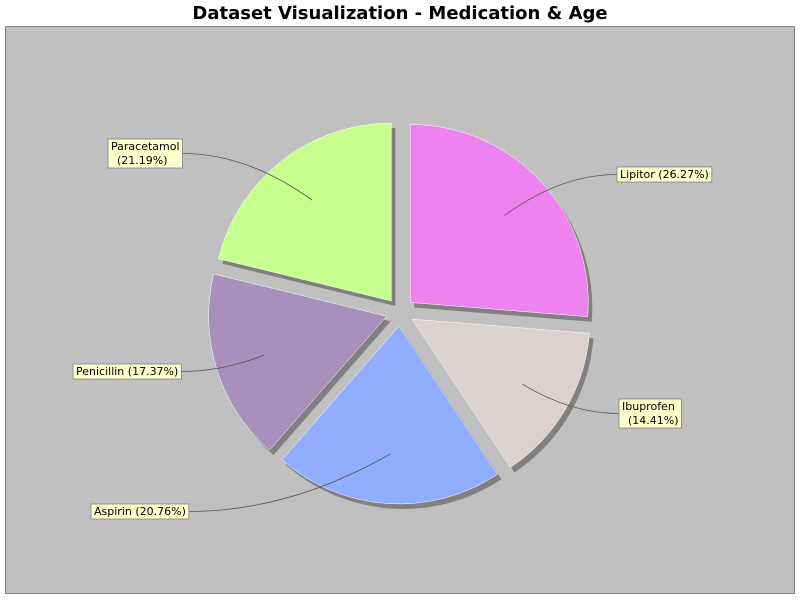 The height and width of the screenshot is (600, 800). I want to click on slice-label-box-ibuprofen, so click(650, 413).